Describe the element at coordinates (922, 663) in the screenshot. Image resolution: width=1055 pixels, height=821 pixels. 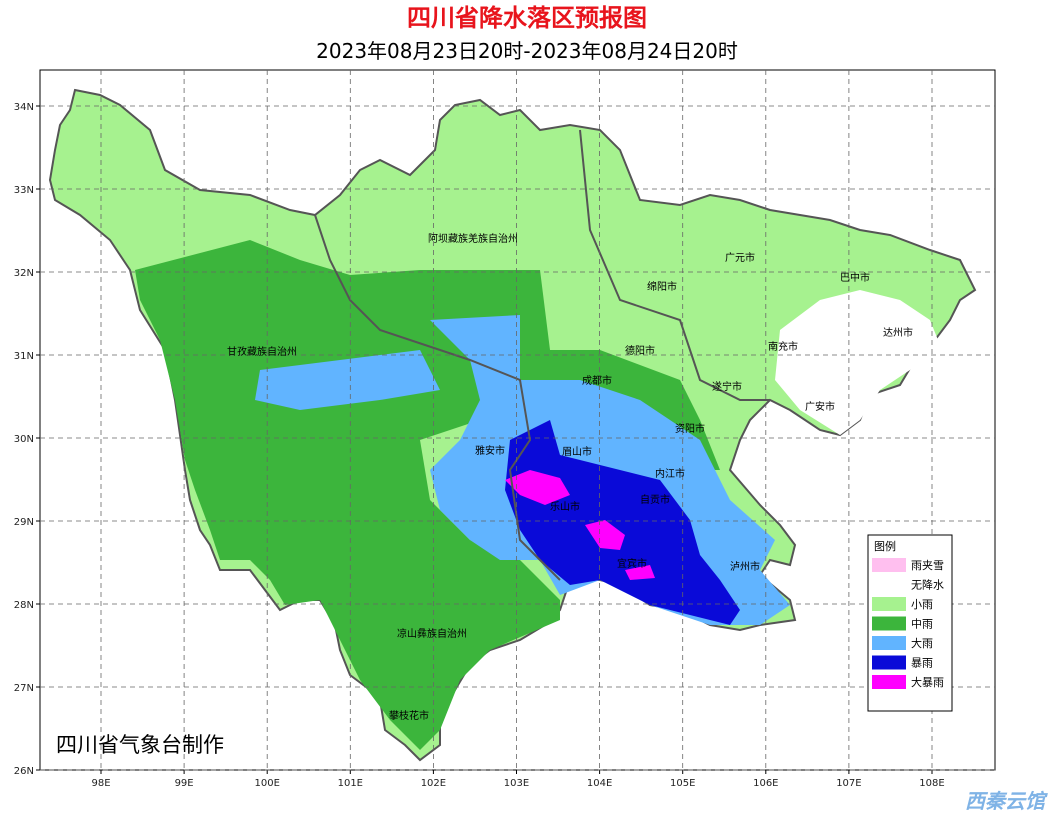
I see `legend-label: 暴雨` at that location.